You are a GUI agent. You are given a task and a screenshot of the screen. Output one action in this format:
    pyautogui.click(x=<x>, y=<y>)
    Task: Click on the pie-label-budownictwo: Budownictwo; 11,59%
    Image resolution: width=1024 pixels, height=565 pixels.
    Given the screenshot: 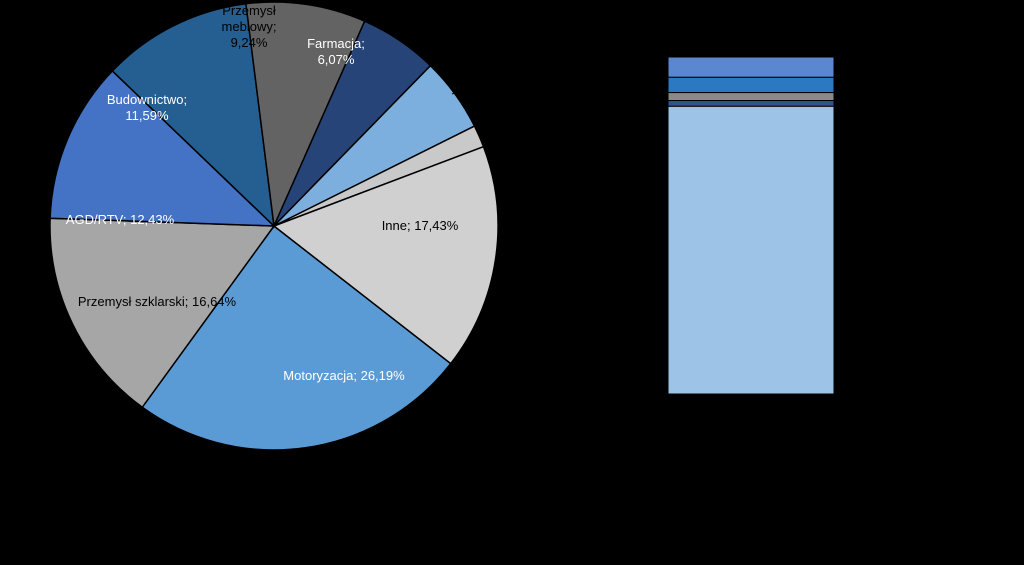 What is the action you would take?
    pyautogui.click(x=147, y=107)
    